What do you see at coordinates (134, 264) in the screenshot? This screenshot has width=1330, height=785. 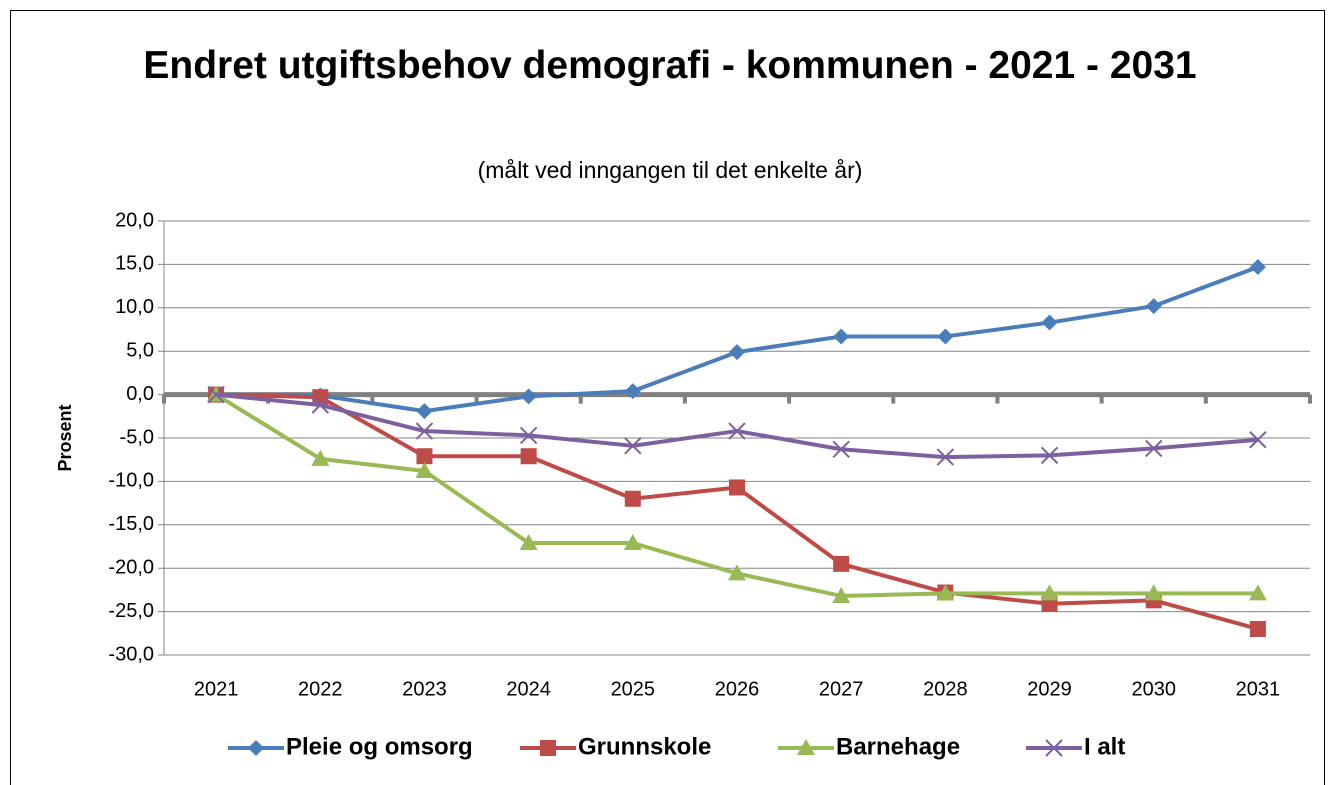 I see `y-tick-label: 15,0` at bounding box center [134, 264].